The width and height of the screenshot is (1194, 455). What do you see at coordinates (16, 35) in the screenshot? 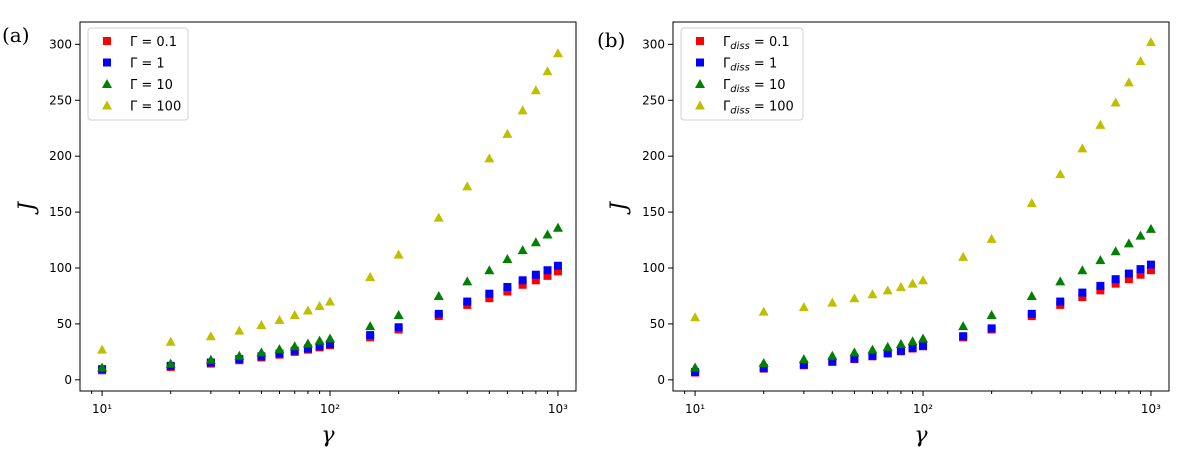
I see `panel-label: (a)` at bounding box center [16, 35].